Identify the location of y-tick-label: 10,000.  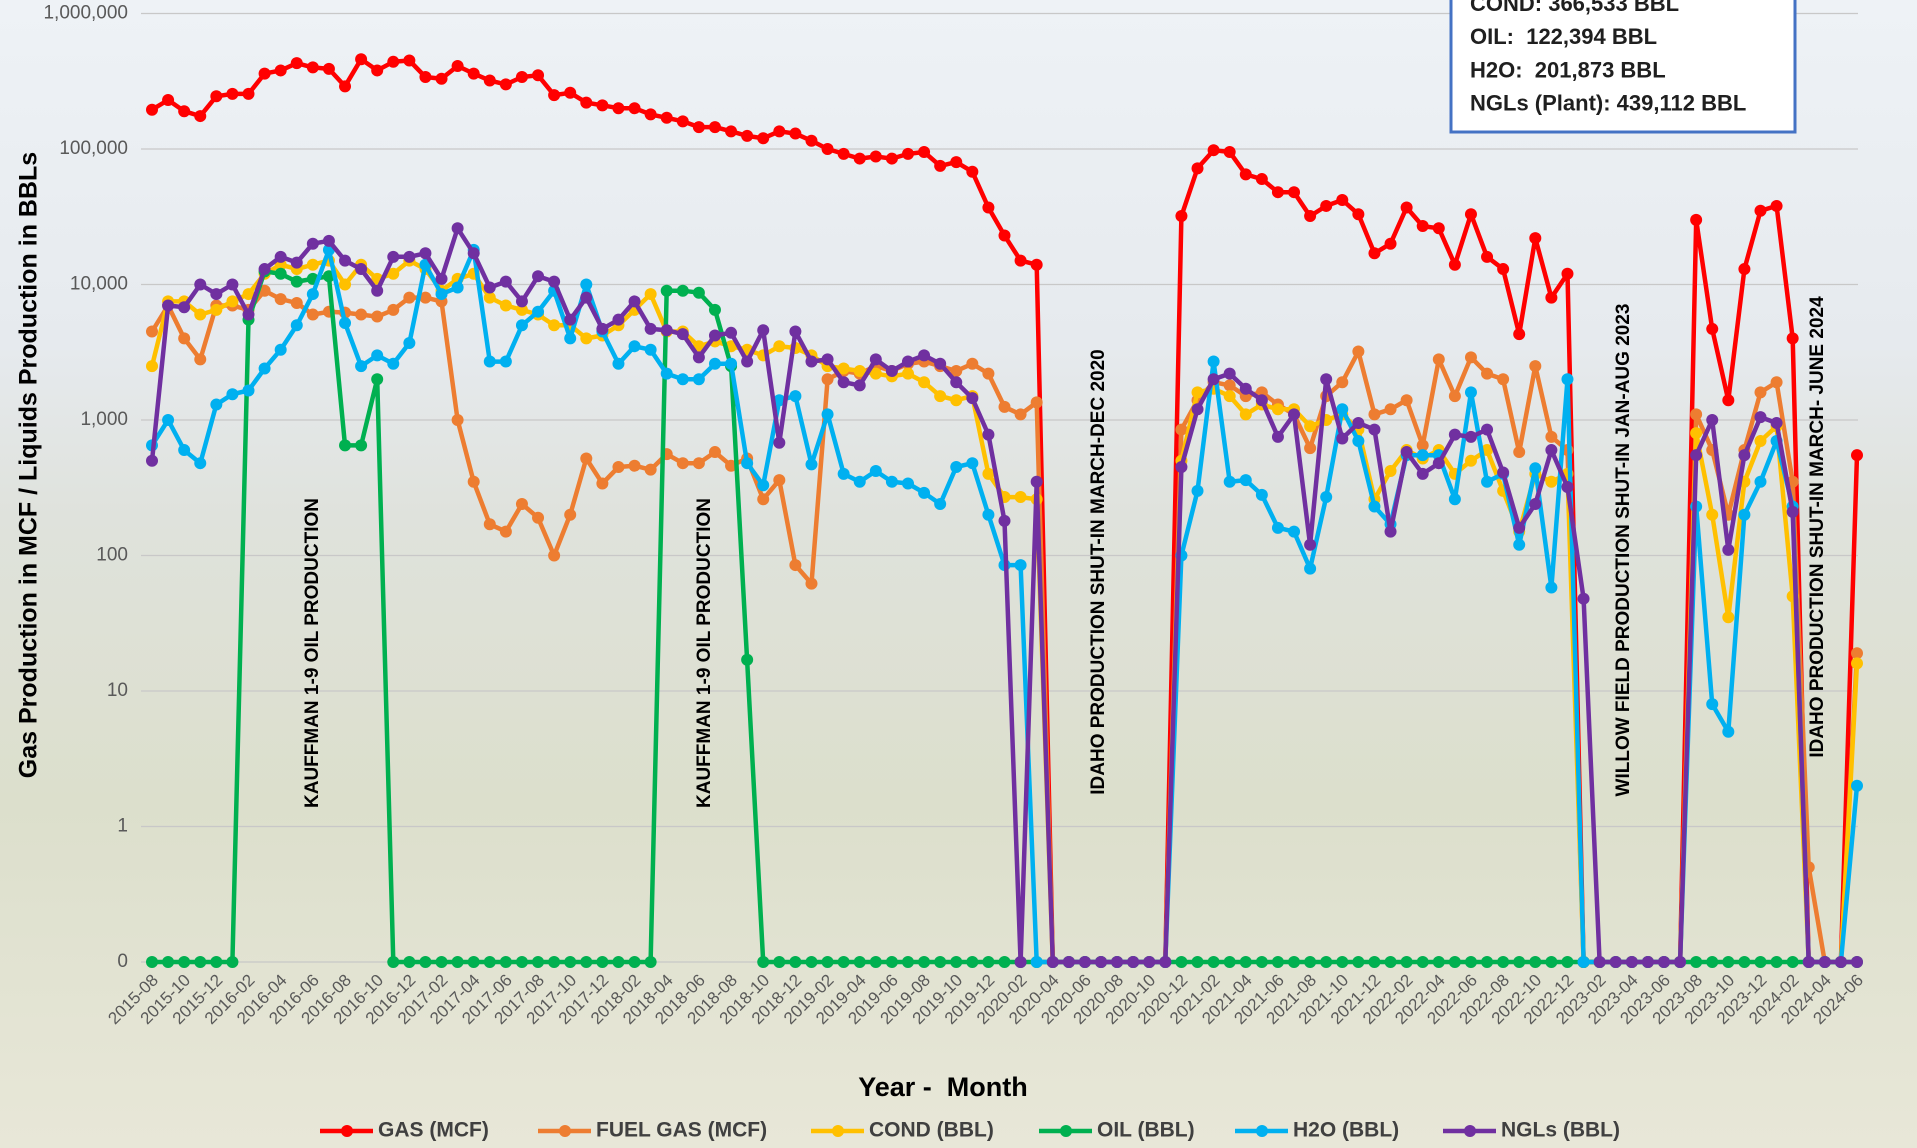
(99, 284).